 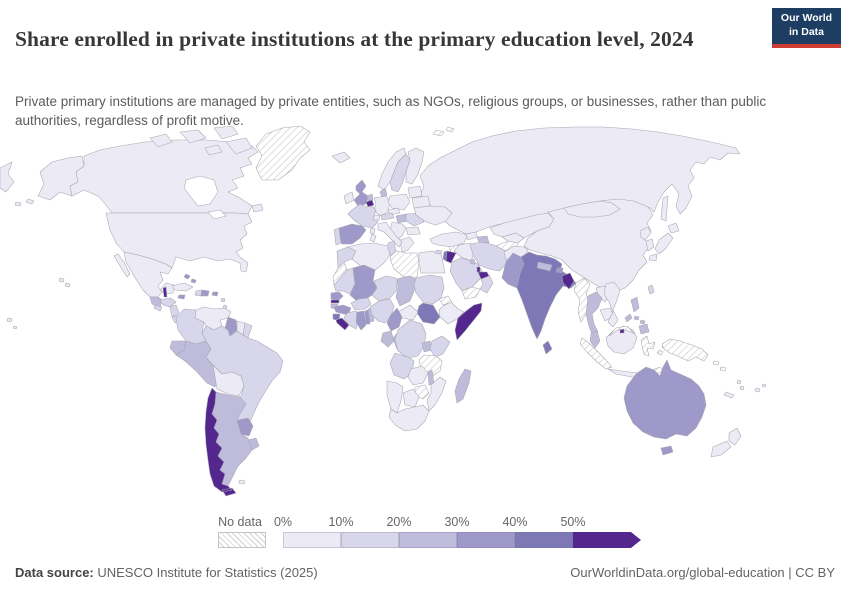 What do you see at coordinates (413, 231) in the screenshot?
I see `country-bulgaria` at bounding box center [413, 231].